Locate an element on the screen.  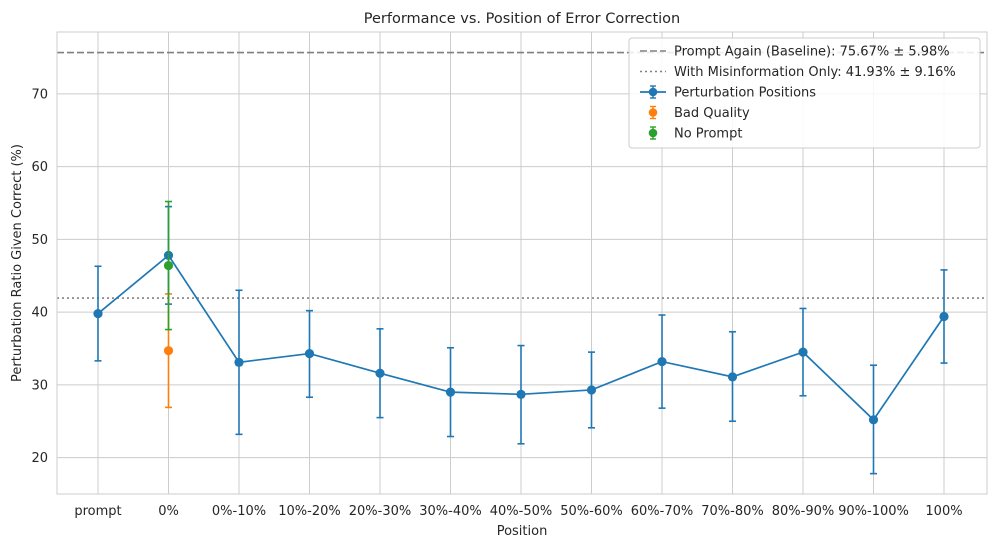
y-tick-label: 40 is located at coordinates (39, 313).